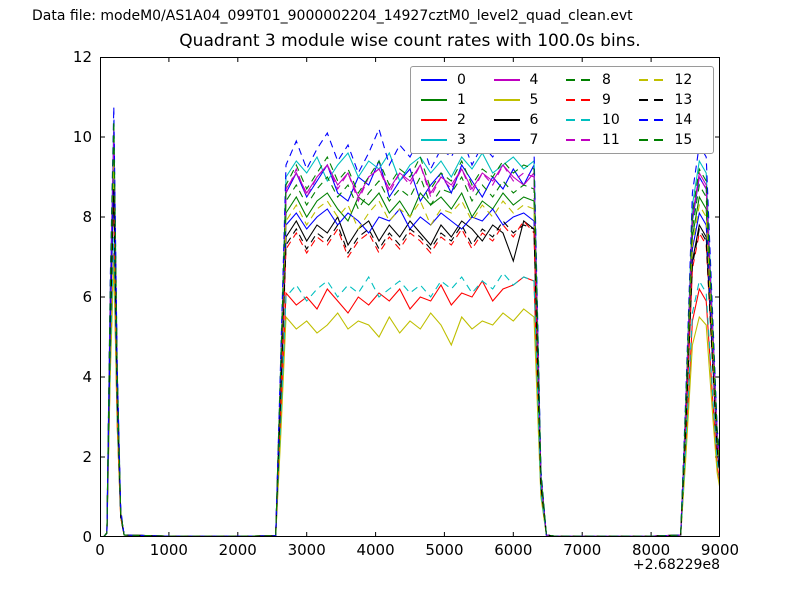 Image resolution: width=800 pixels, height=600 pixels. I want to click on x-tick-label: 0, so click(100, 550).